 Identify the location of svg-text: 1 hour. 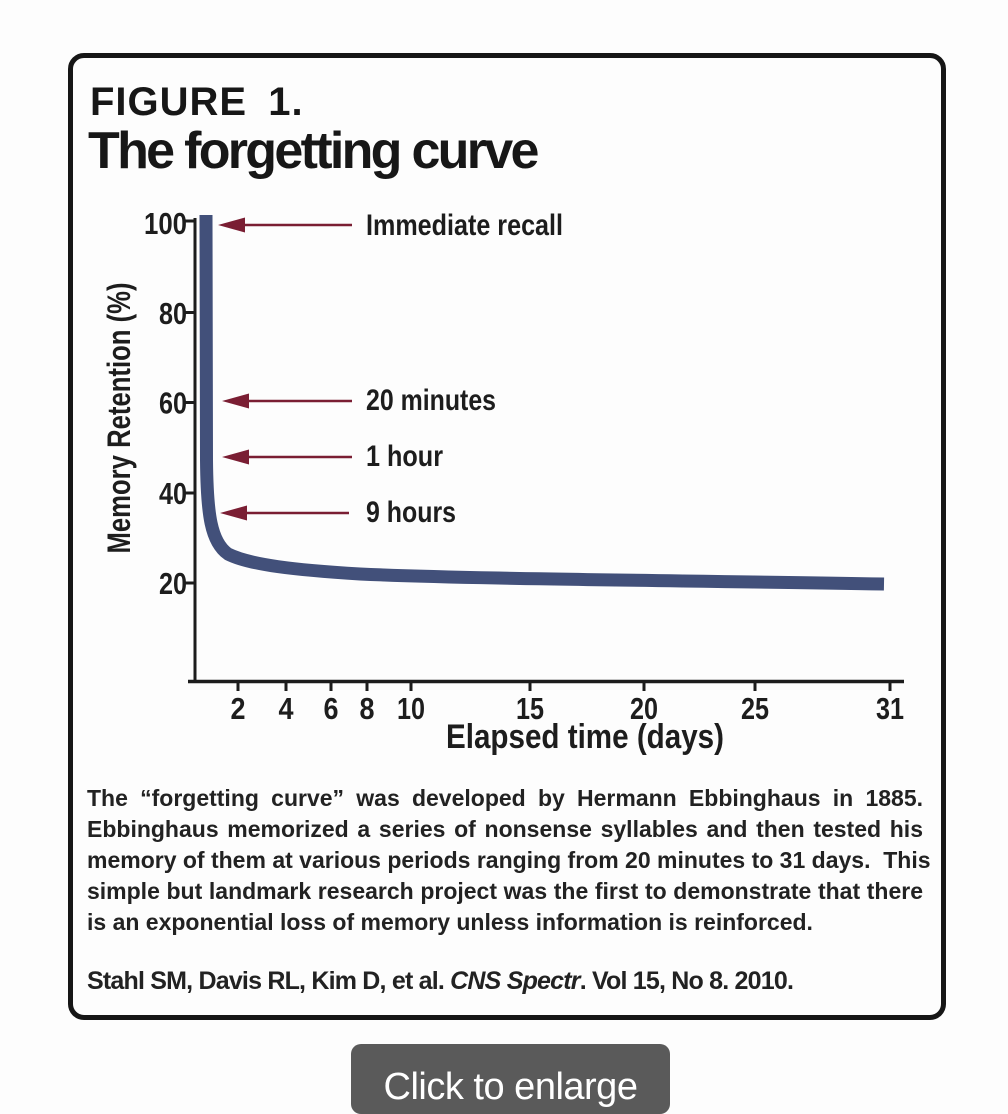
(404, 456).